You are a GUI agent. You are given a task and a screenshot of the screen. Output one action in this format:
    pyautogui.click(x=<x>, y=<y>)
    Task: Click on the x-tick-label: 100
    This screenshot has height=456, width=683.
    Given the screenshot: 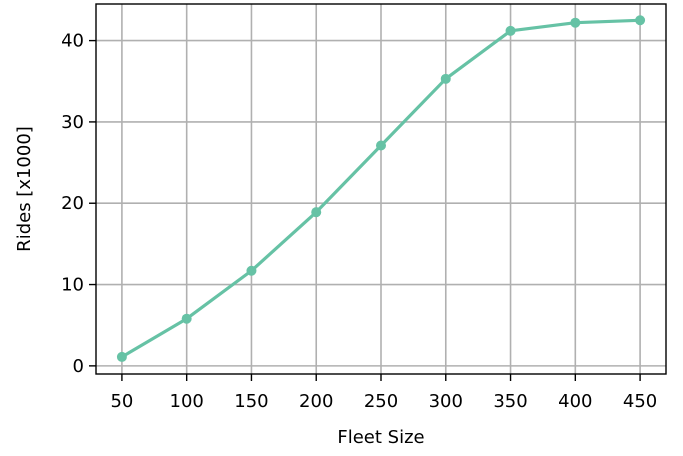 What is the action you would take?
    pyautogui.click(x=187, y=401)
    